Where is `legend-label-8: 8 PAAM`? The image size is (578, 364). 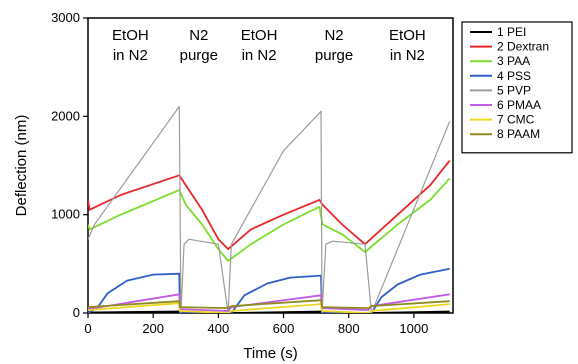 legend-label-8: 8 PAAM is located at coordinates (518, 134).